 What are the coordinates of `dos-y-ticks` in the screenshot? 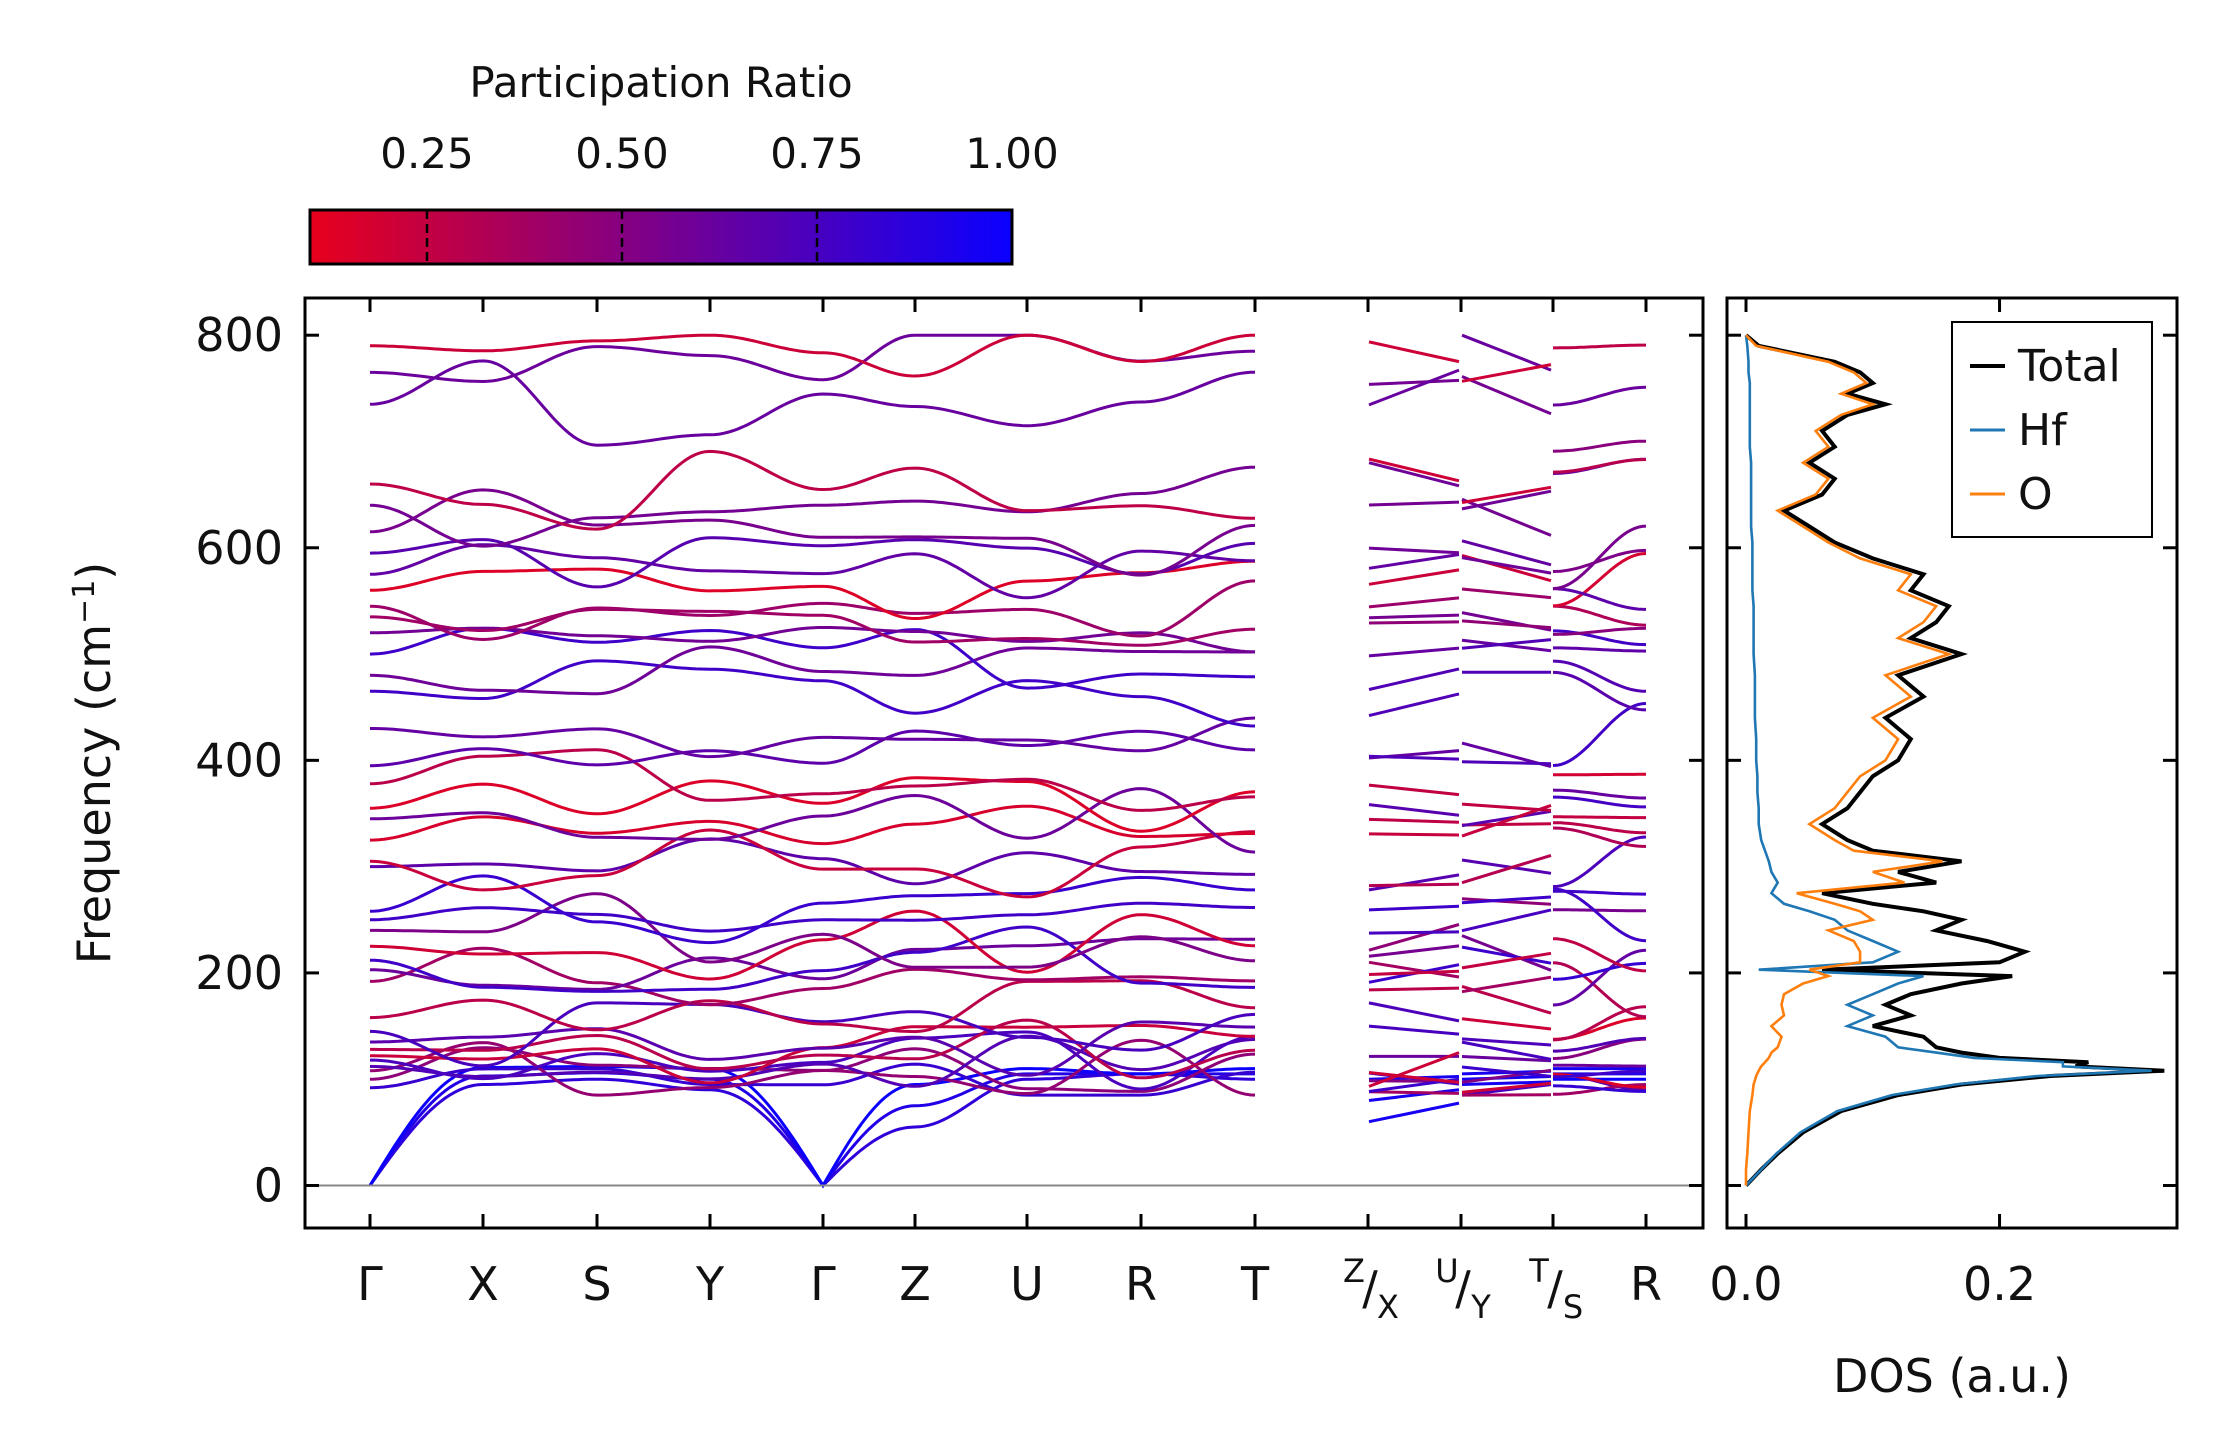 It's located at (1952, 760).